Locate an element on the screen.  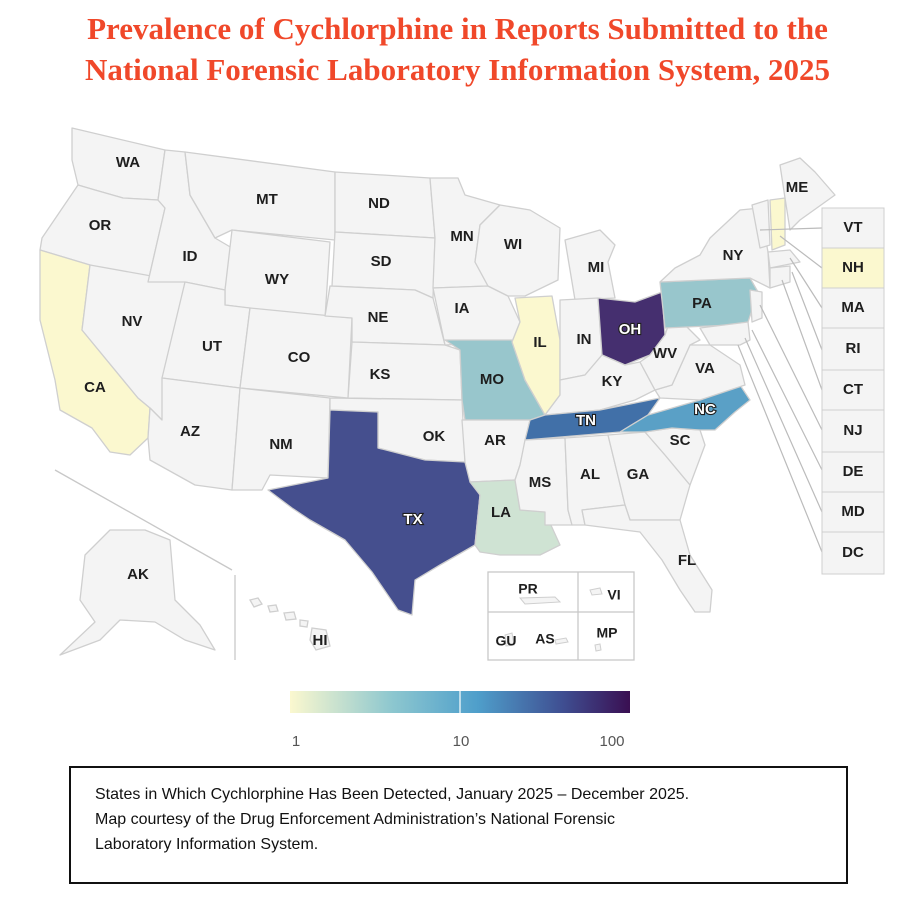
state-NJ is located at coordinates (756, 306).